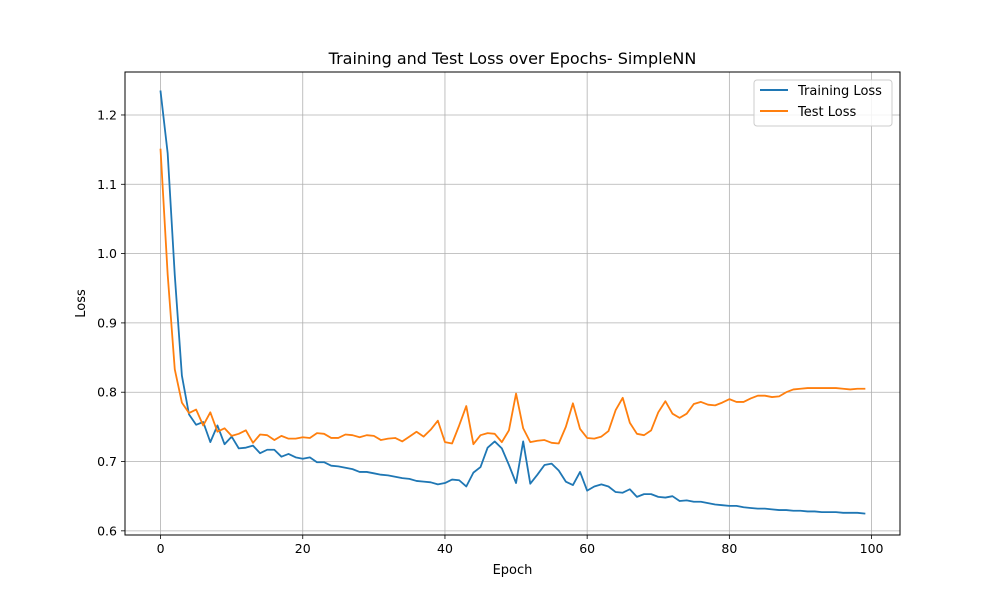 The image size is (1000, 600). I want to click on y-tick-label: 1.2, so click(107, 114).